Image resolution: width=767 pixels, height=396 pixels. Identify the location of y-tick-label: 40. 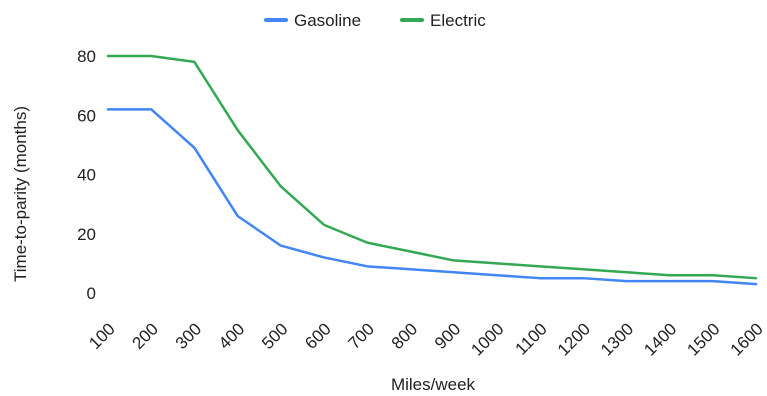
(86, 175).